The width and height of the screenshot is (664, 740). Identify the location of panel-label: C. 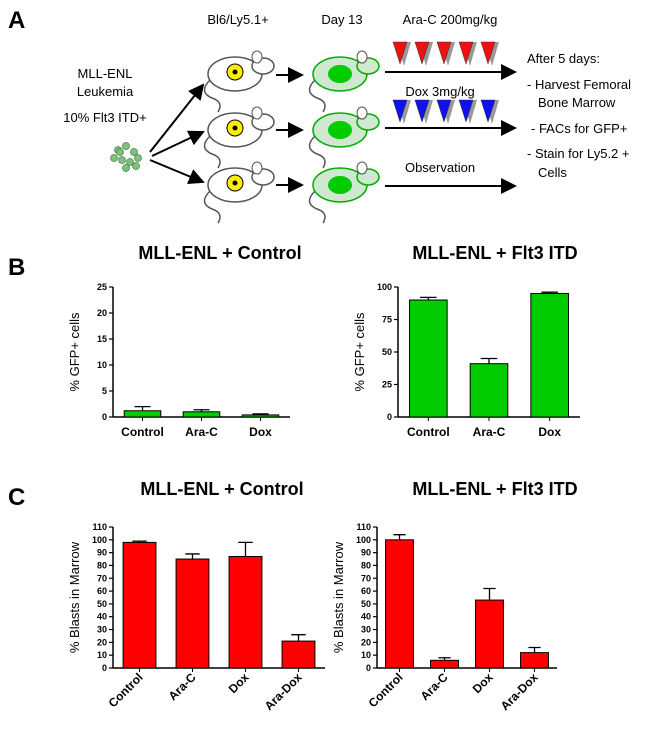
(16, 497).